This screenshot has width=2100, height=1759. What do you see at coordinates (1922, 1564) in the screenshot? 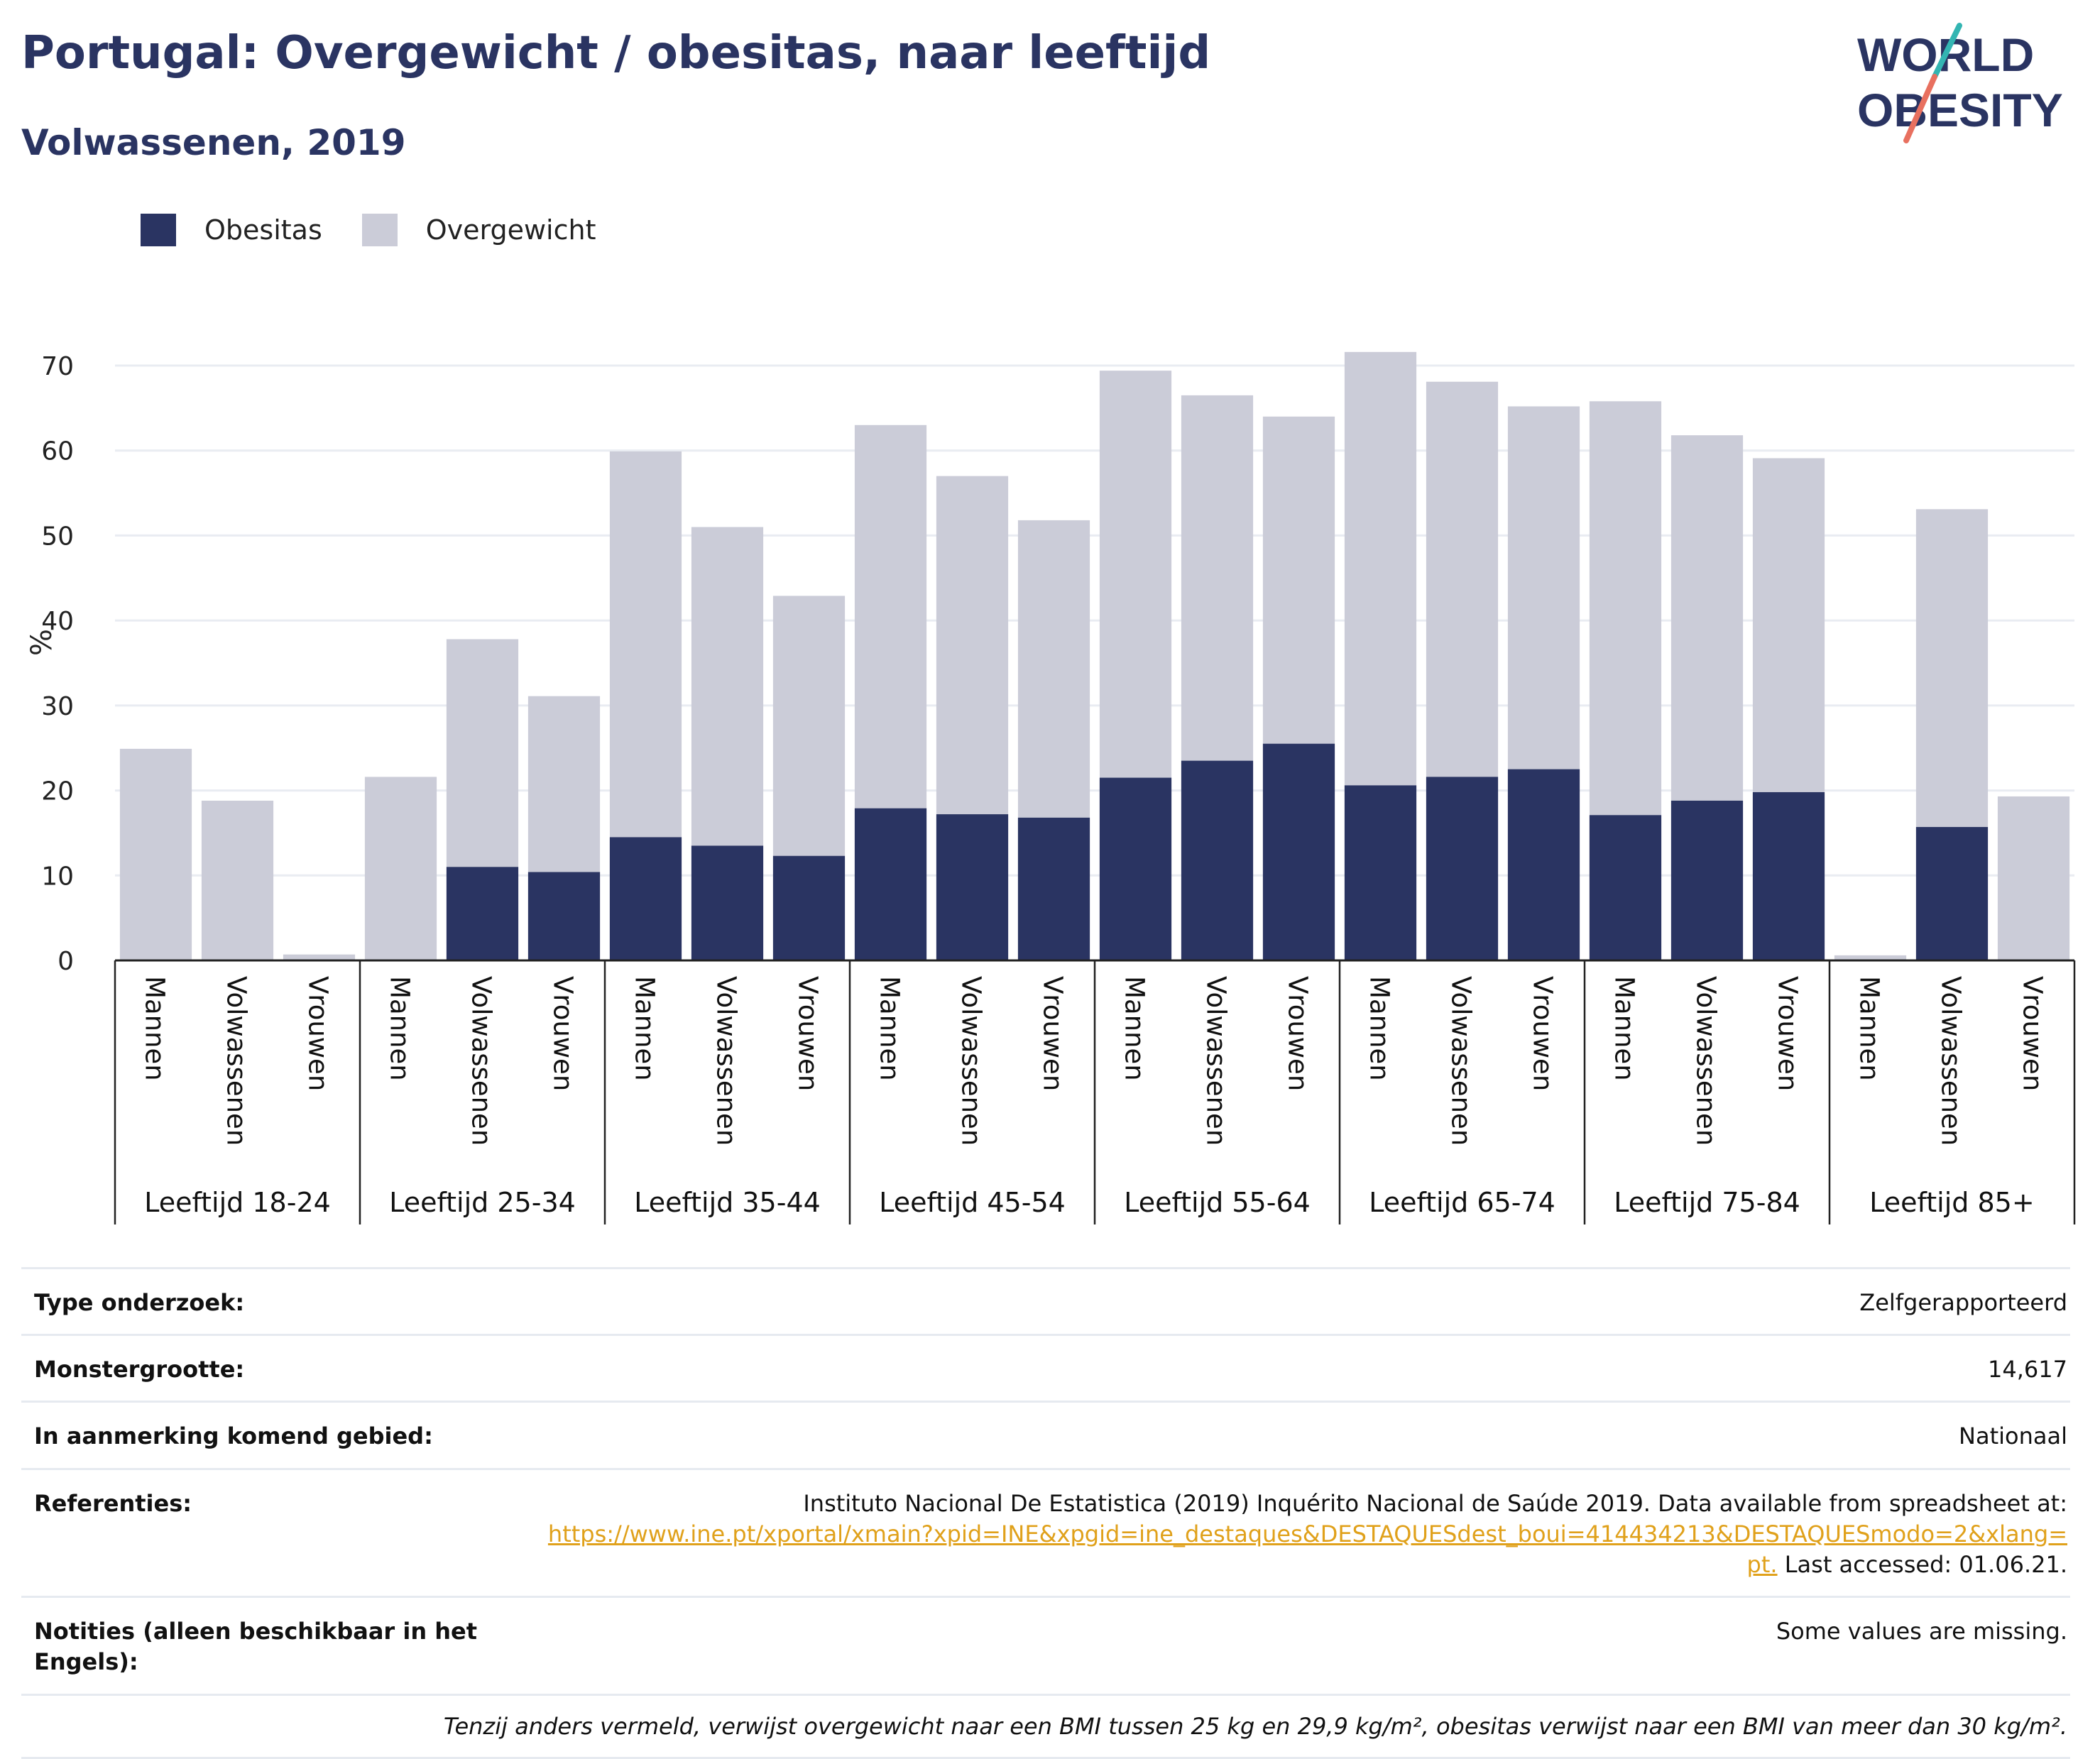
I see `references-accessed: Last accessed: 01.06.21.` at bounding box center [1922, 1564].